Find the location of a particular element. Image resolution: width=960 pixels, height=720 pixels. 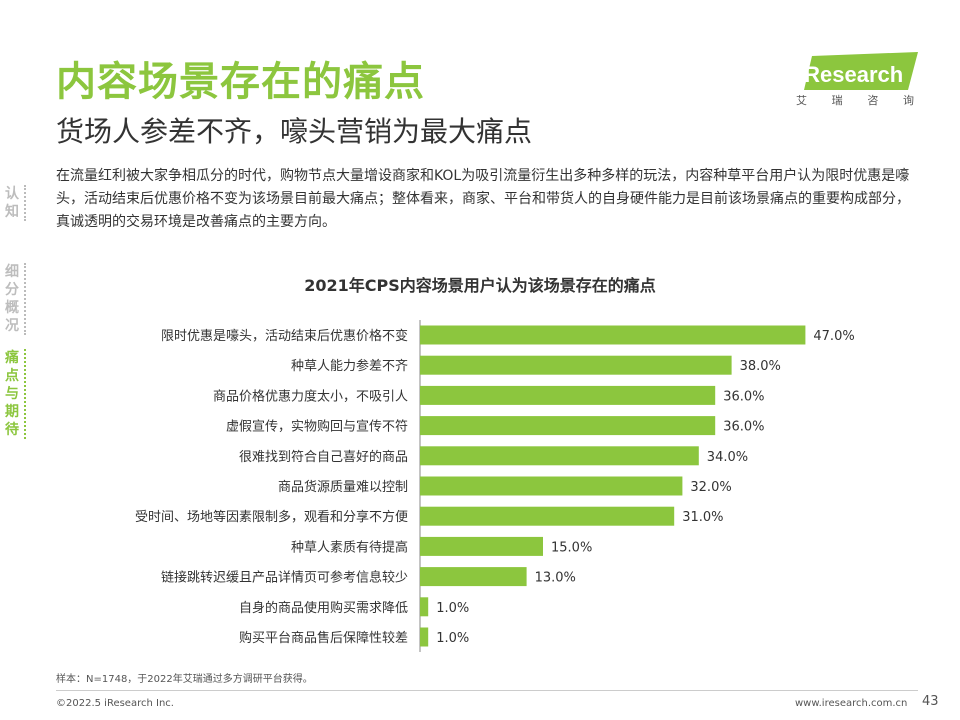

page-subtitle: 货场人参差不齐，嚎头营销为最大痛点 is located at coordinates (294, 131).